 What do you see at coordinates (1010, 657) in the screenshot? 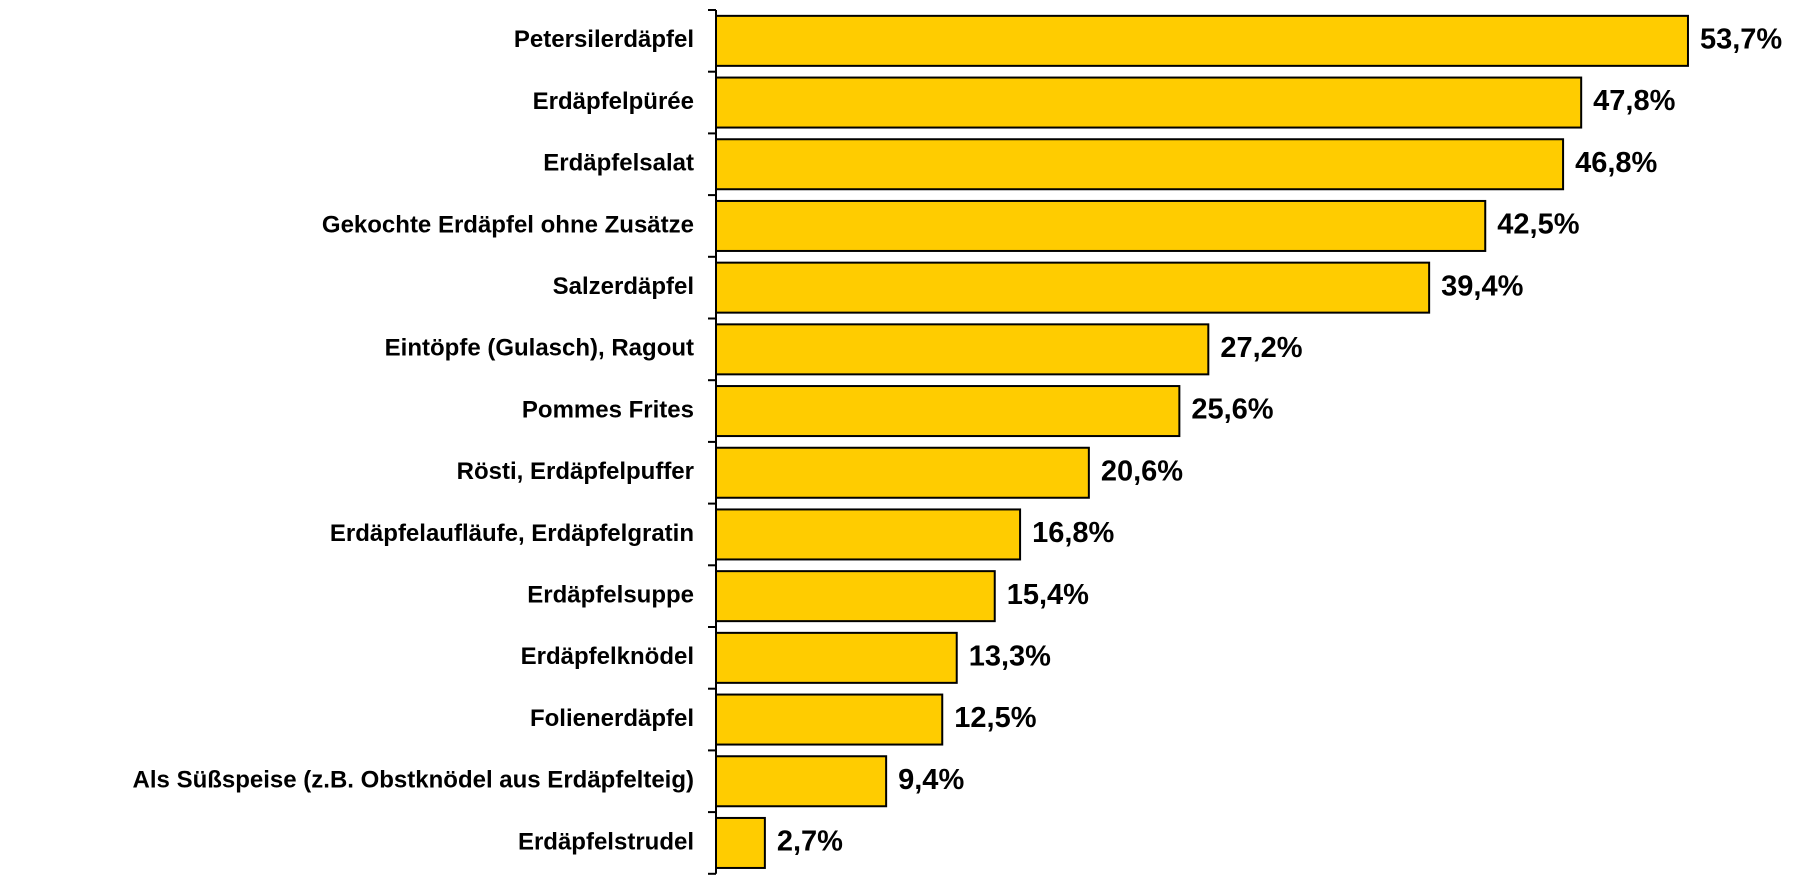
I see `value-label: 13,3%` at bounding box center [1010, 657].